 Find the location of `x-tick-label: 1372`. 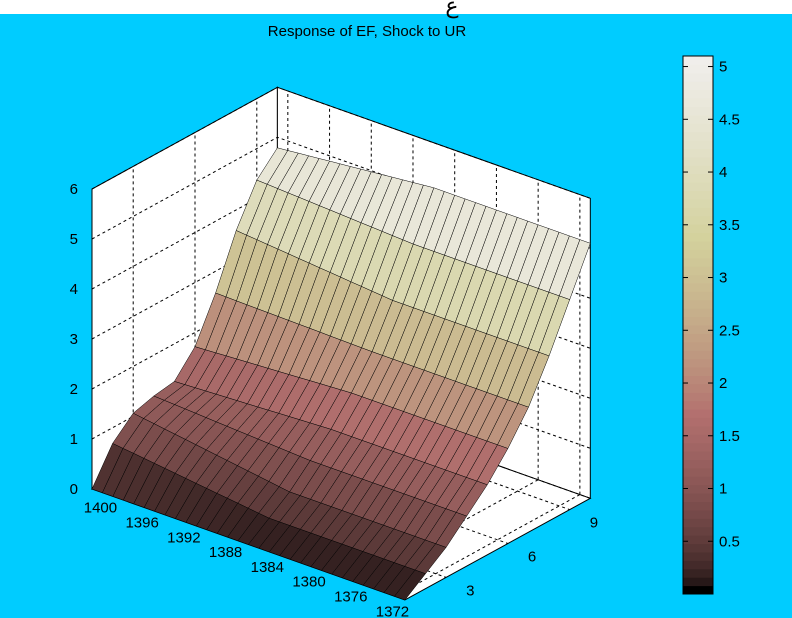

x-tick-label: 1372 is located at coordinates (392, 610).